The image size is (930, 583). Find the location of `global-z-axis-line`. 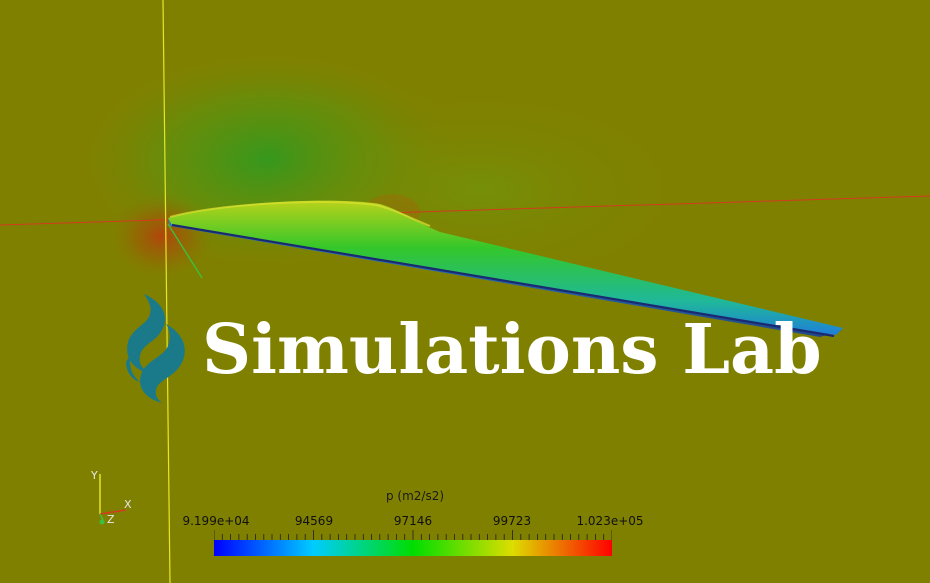

global-z-axis-line is located at coordinates (185, 251).